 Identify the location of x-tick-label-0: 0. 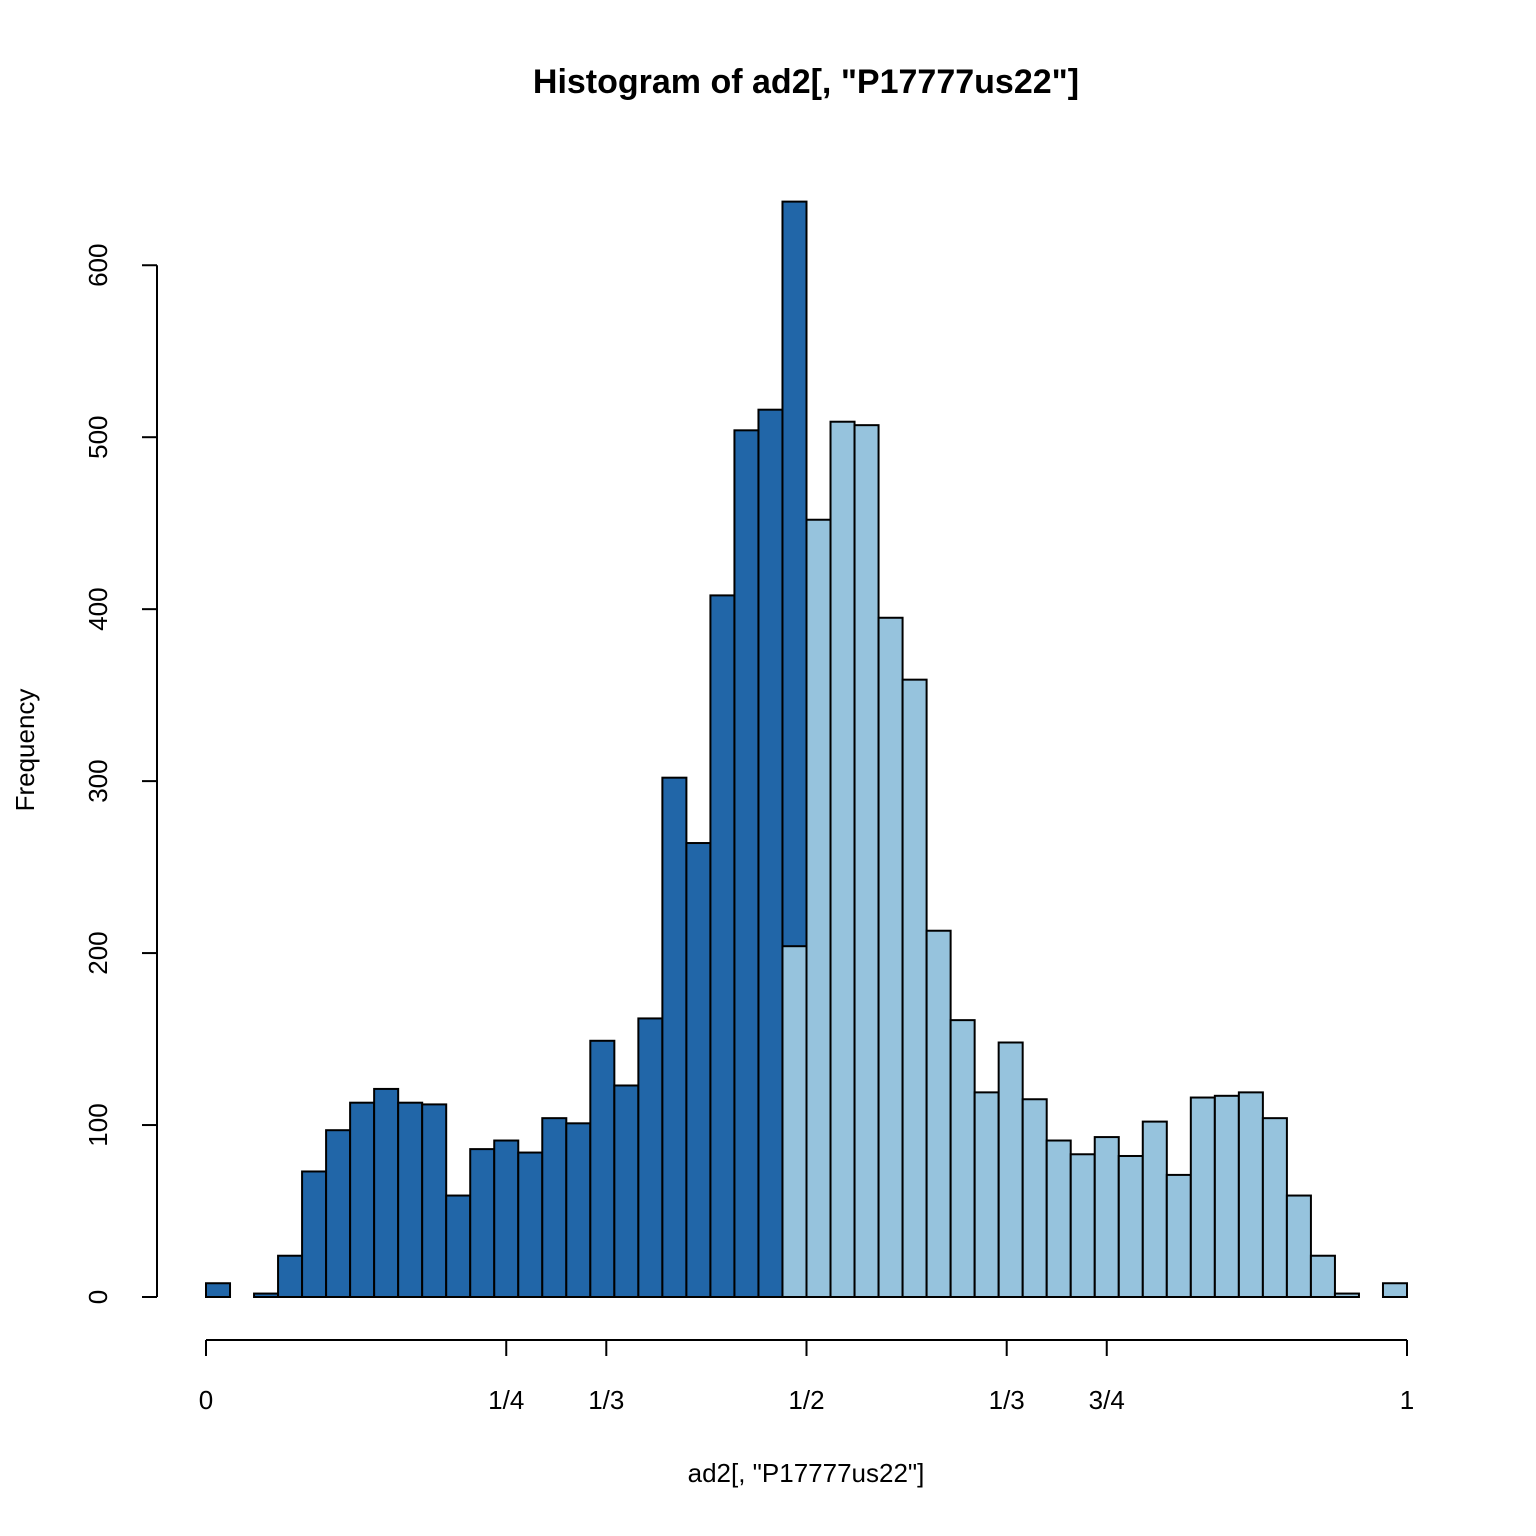
(206, 1400).